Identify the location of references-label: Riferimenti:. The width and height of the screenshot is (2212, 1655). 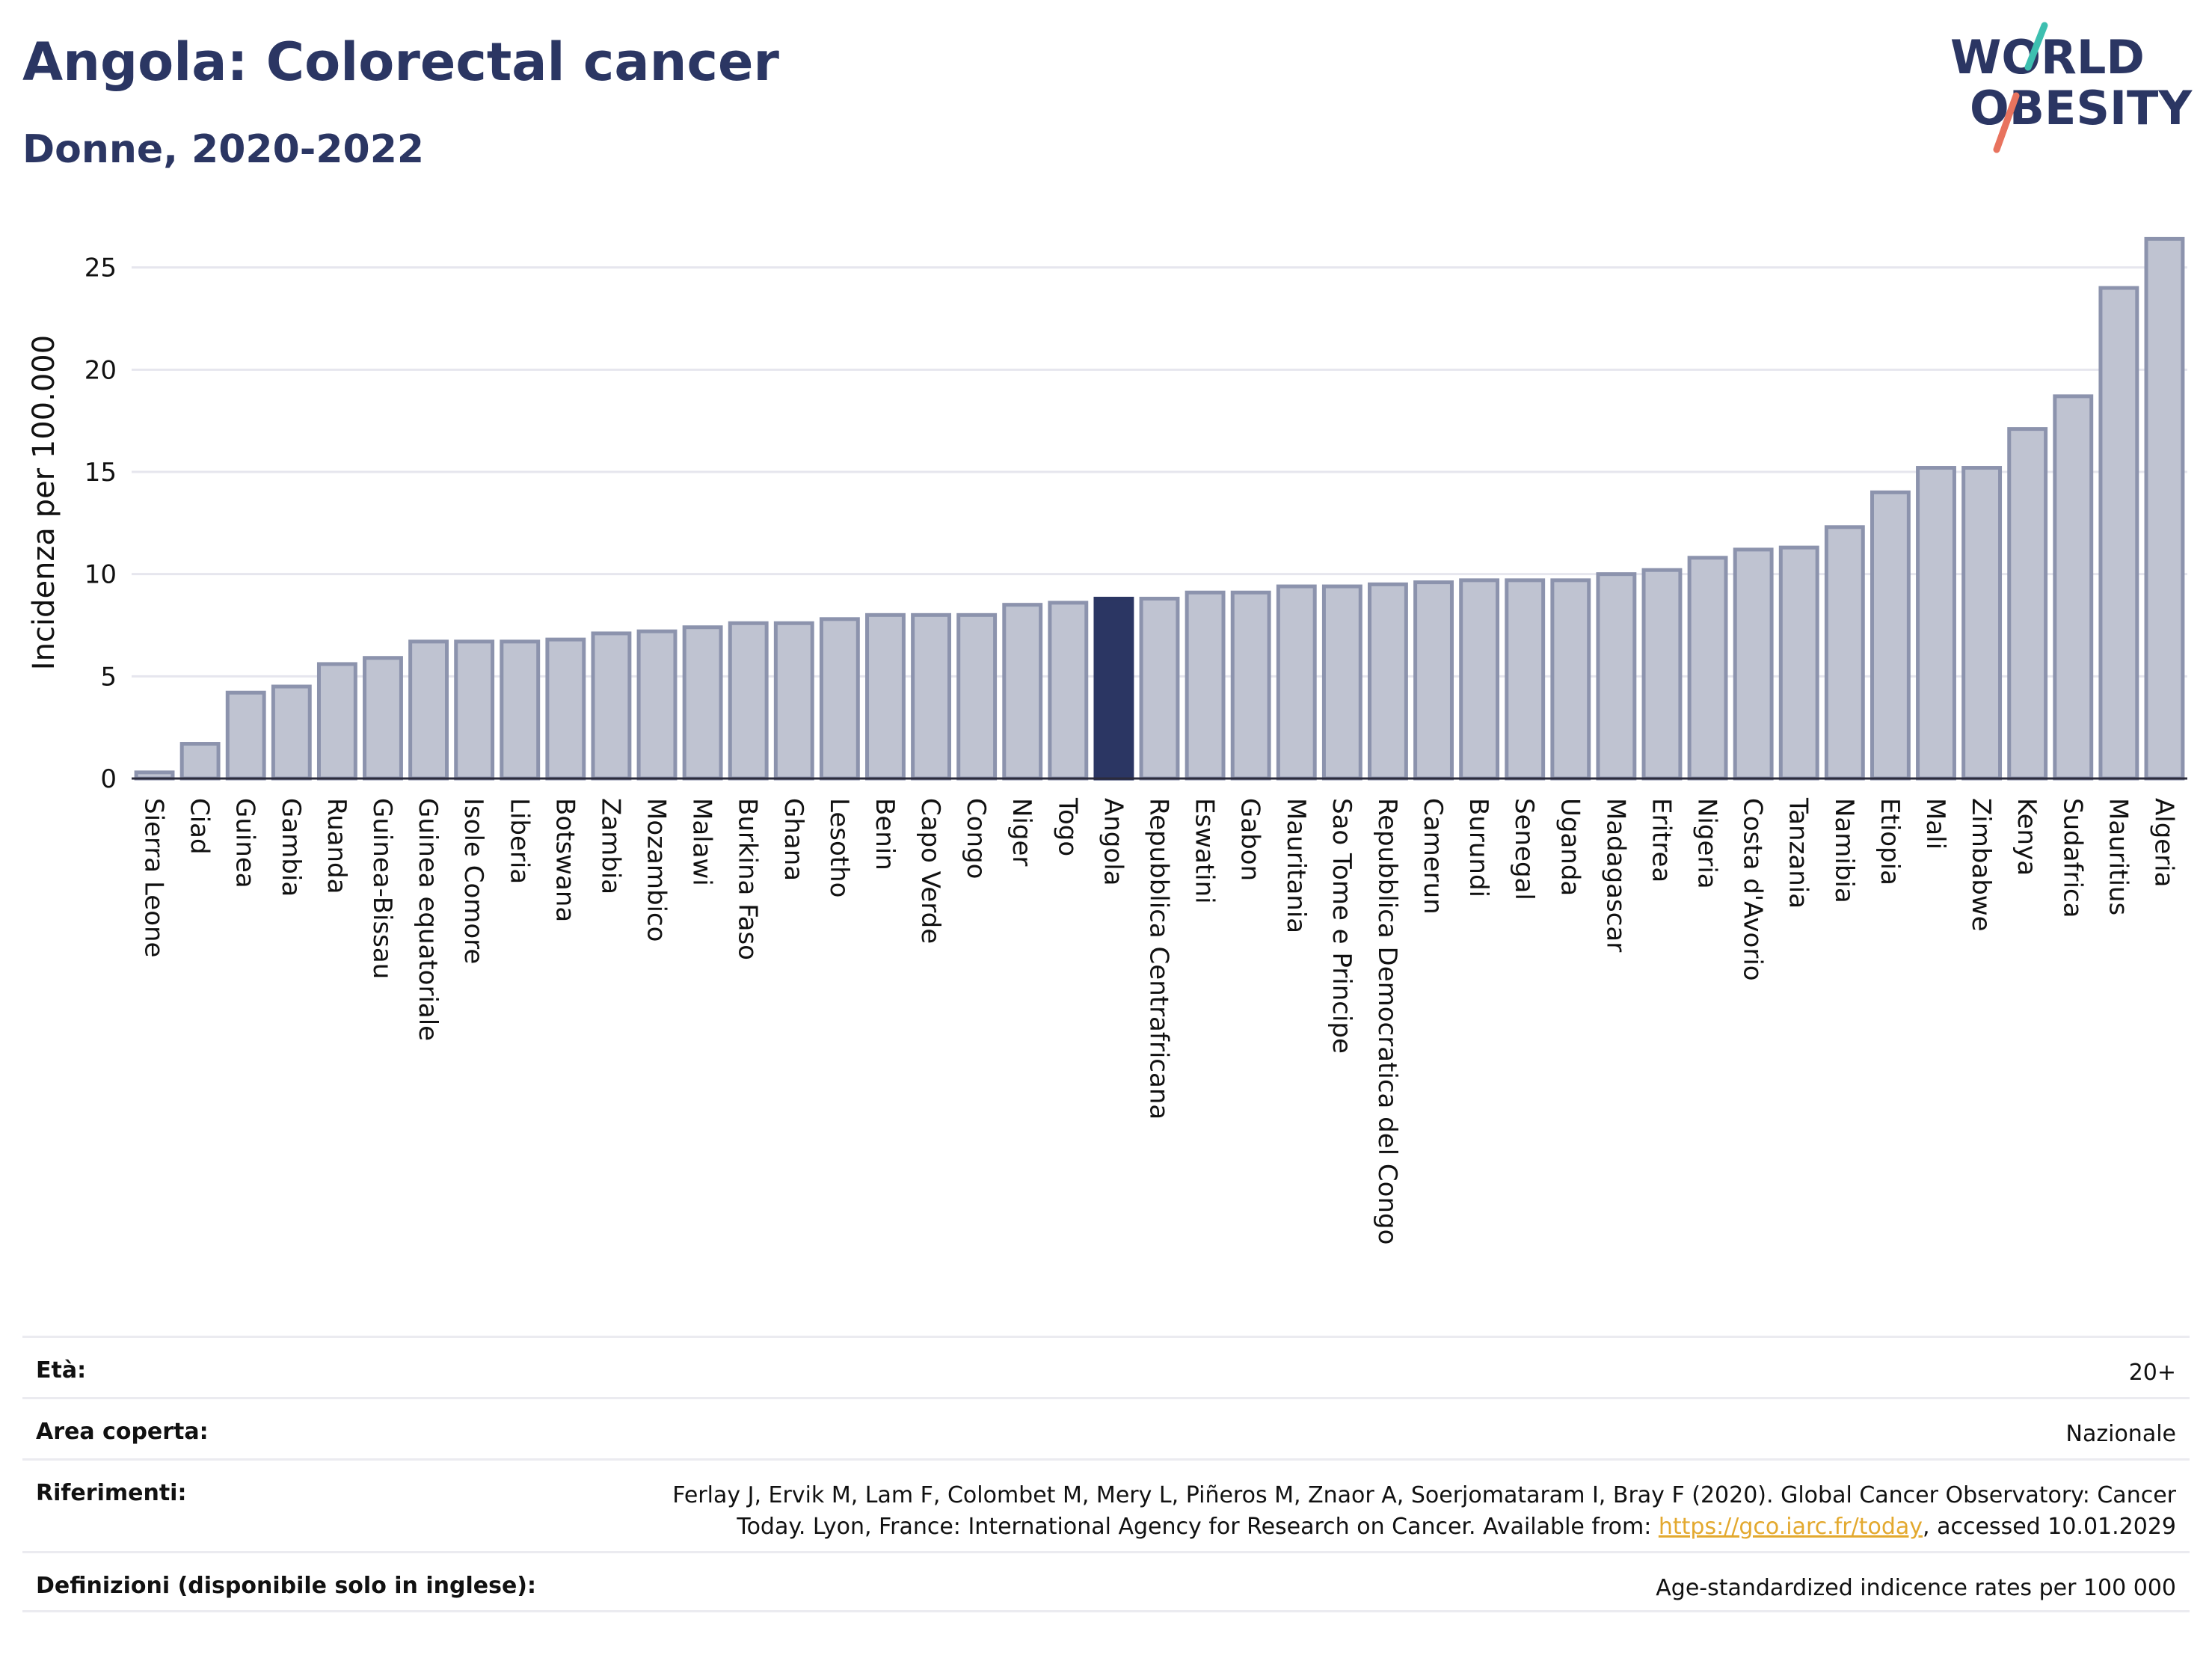
(111, 1493).